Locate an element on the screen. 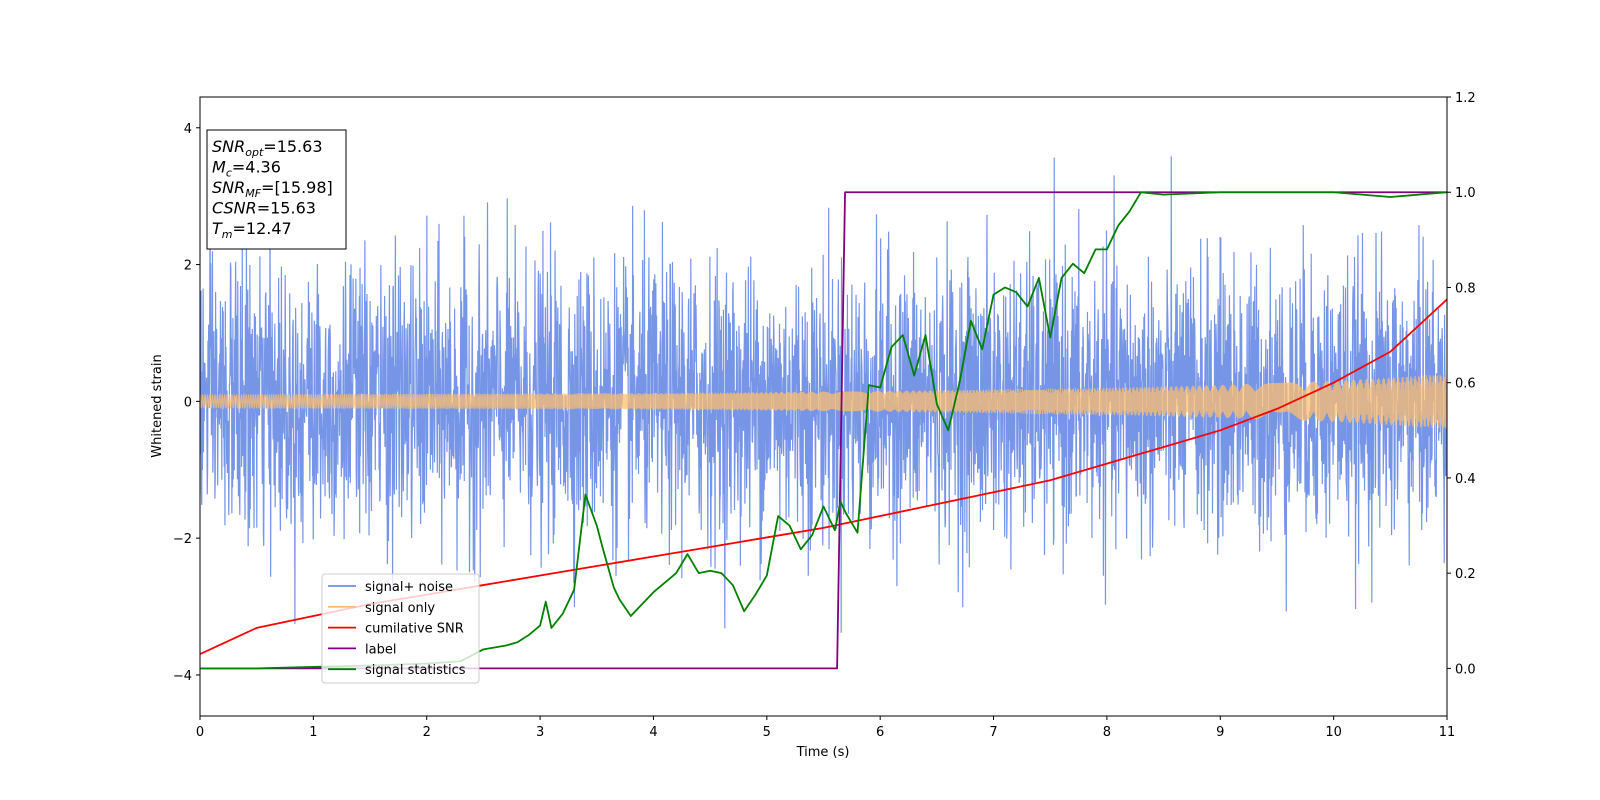 Image resolution: width=1600 pixels, height=800 pixels. legend-signal-only: signal only is located at coordinates (400, 608).